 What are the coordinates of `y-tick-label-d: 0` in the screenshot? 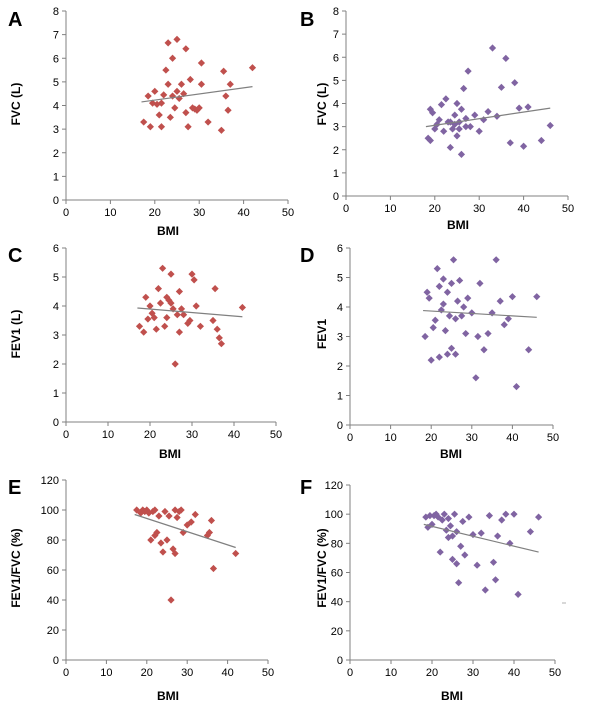 It's located at (340, 426).